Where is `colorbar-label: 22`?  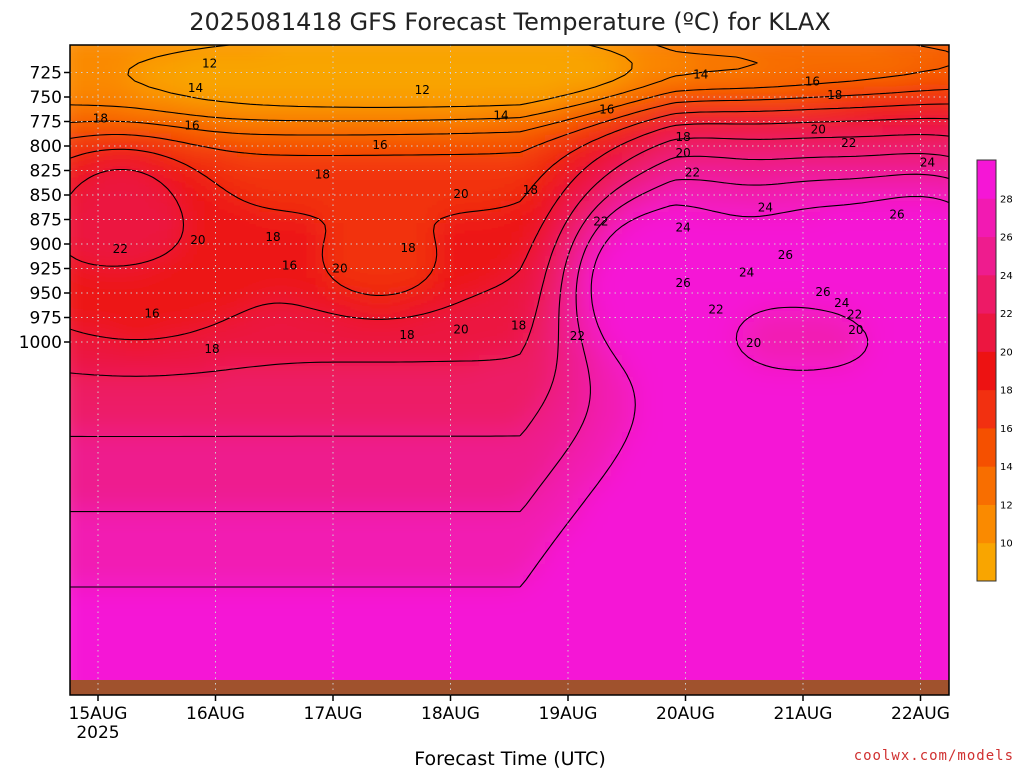 colorbar-label: 22 is located at coordinates (1006, 314).